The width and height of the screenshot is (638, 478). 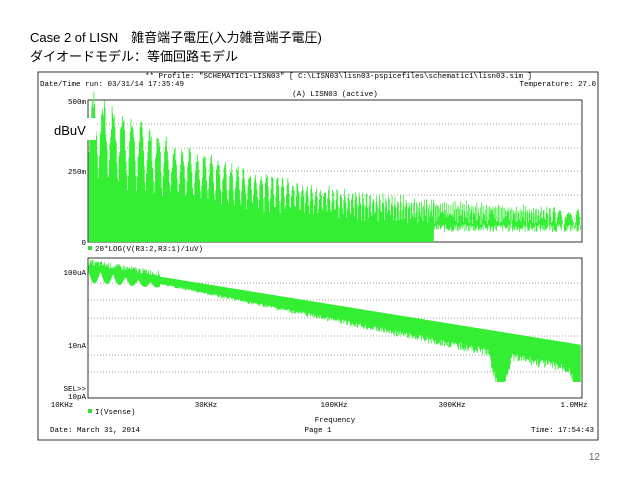 I want to click on unit-label: dBuV, so click(x=70, y=130).